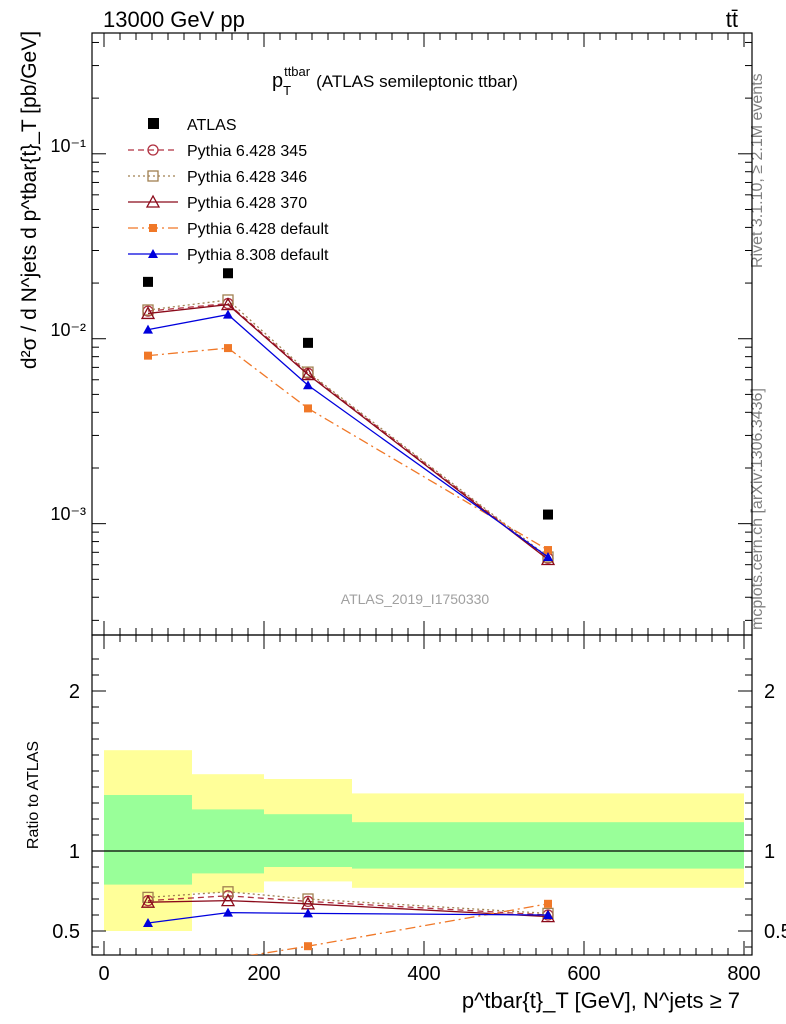 This screenshot has height=1024, width=786. What do you see at coordinates (417, 81) in the screenshot?
I see `main-title-rest: (ATLAS semileptonic ttbar)` at bounding box center [417, 81].